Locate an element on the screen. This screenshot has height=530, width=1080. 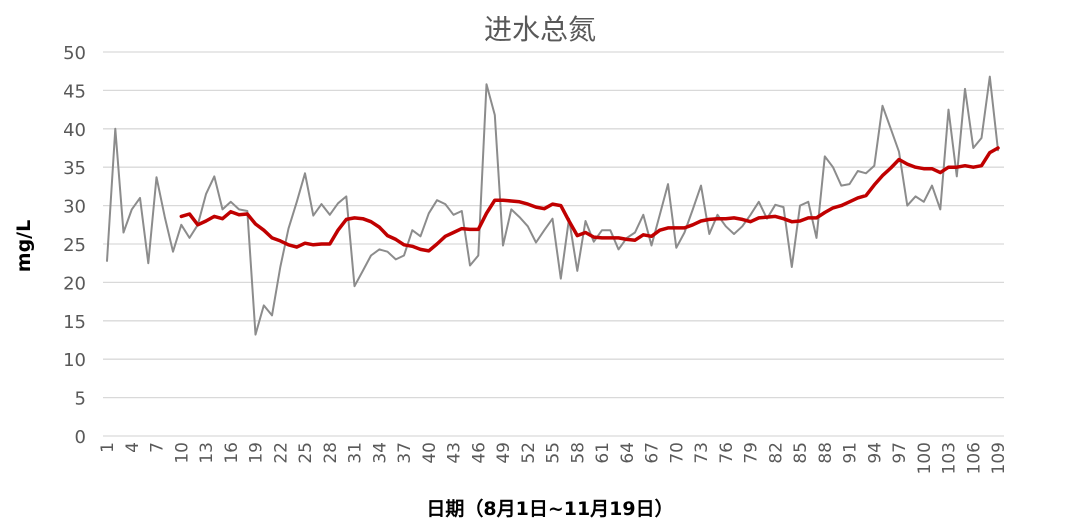
chart-title: 进水总氮 is located at coordinates (539, 29).